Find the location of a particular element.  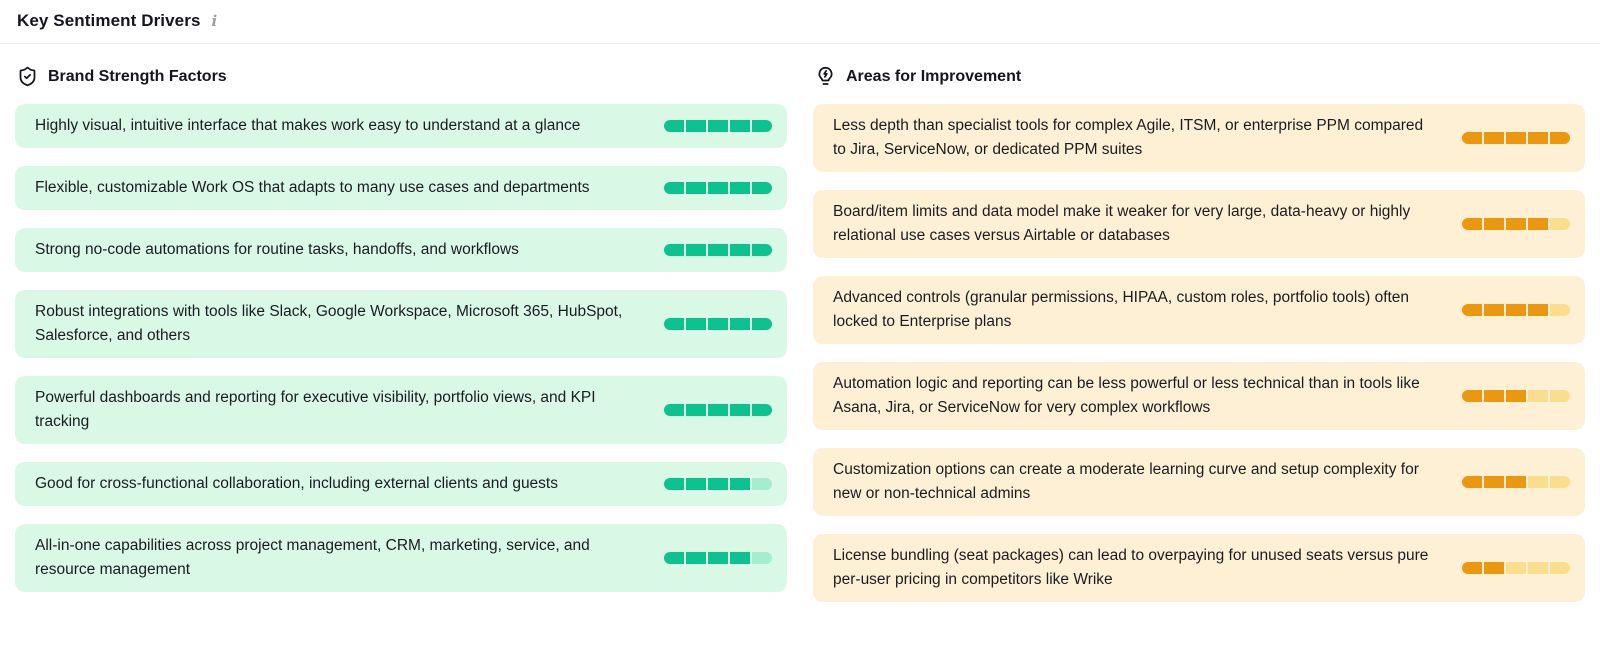

brand-strength-title: Brand Strength Factors is located at coordinates (137, 76).